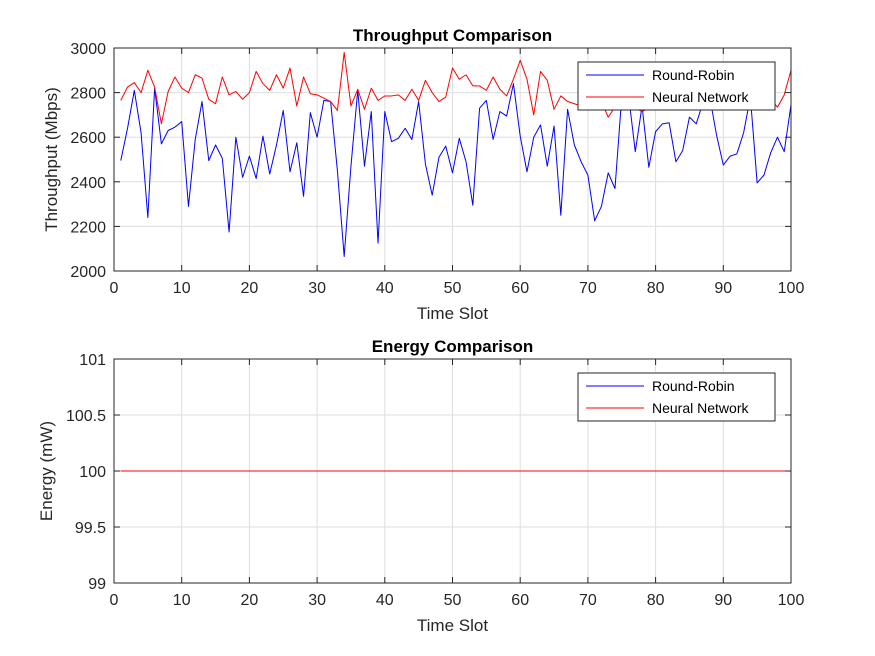 The height and width of the screenshot is (656, 875). Describe the element at coordinates (51, 159) in the screenshot. I see `y-axis-label: Throughput (Mbps)` at that location.